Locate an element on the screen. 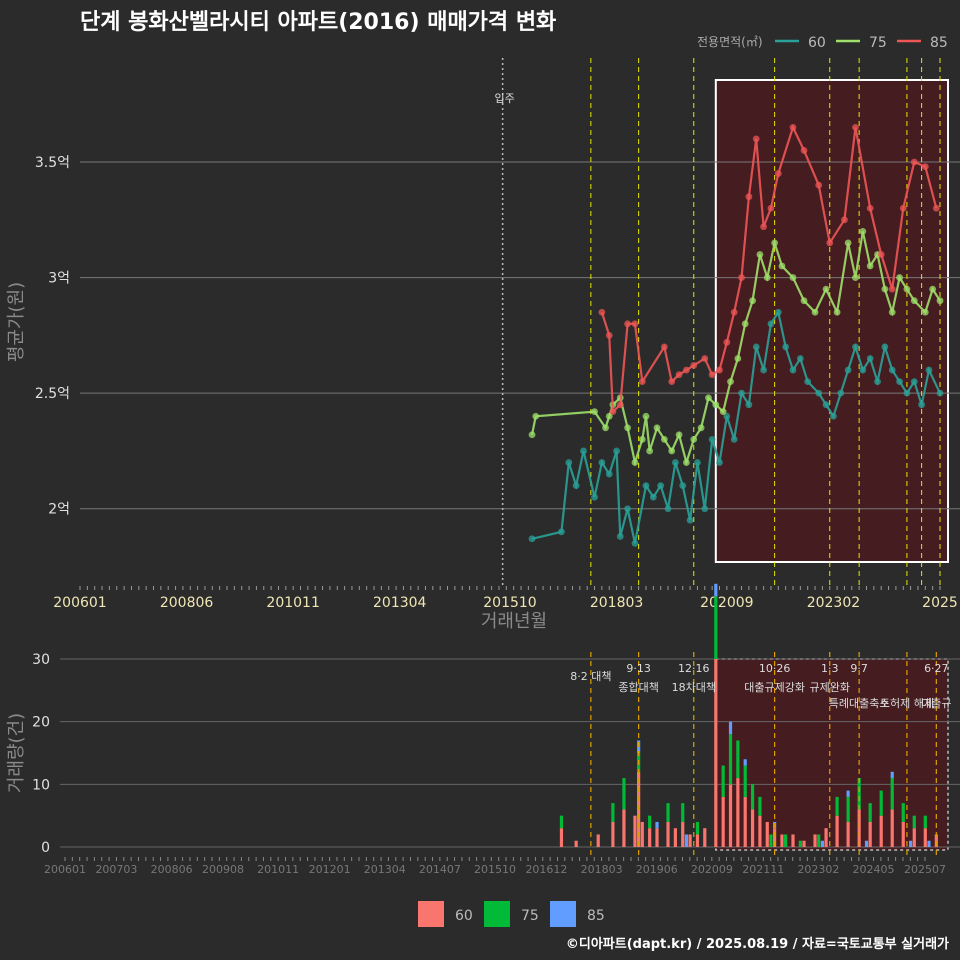 The width and height of the screenshot is (960, 960). x-tick-label: 202302 is located at coordinates (833, 603).